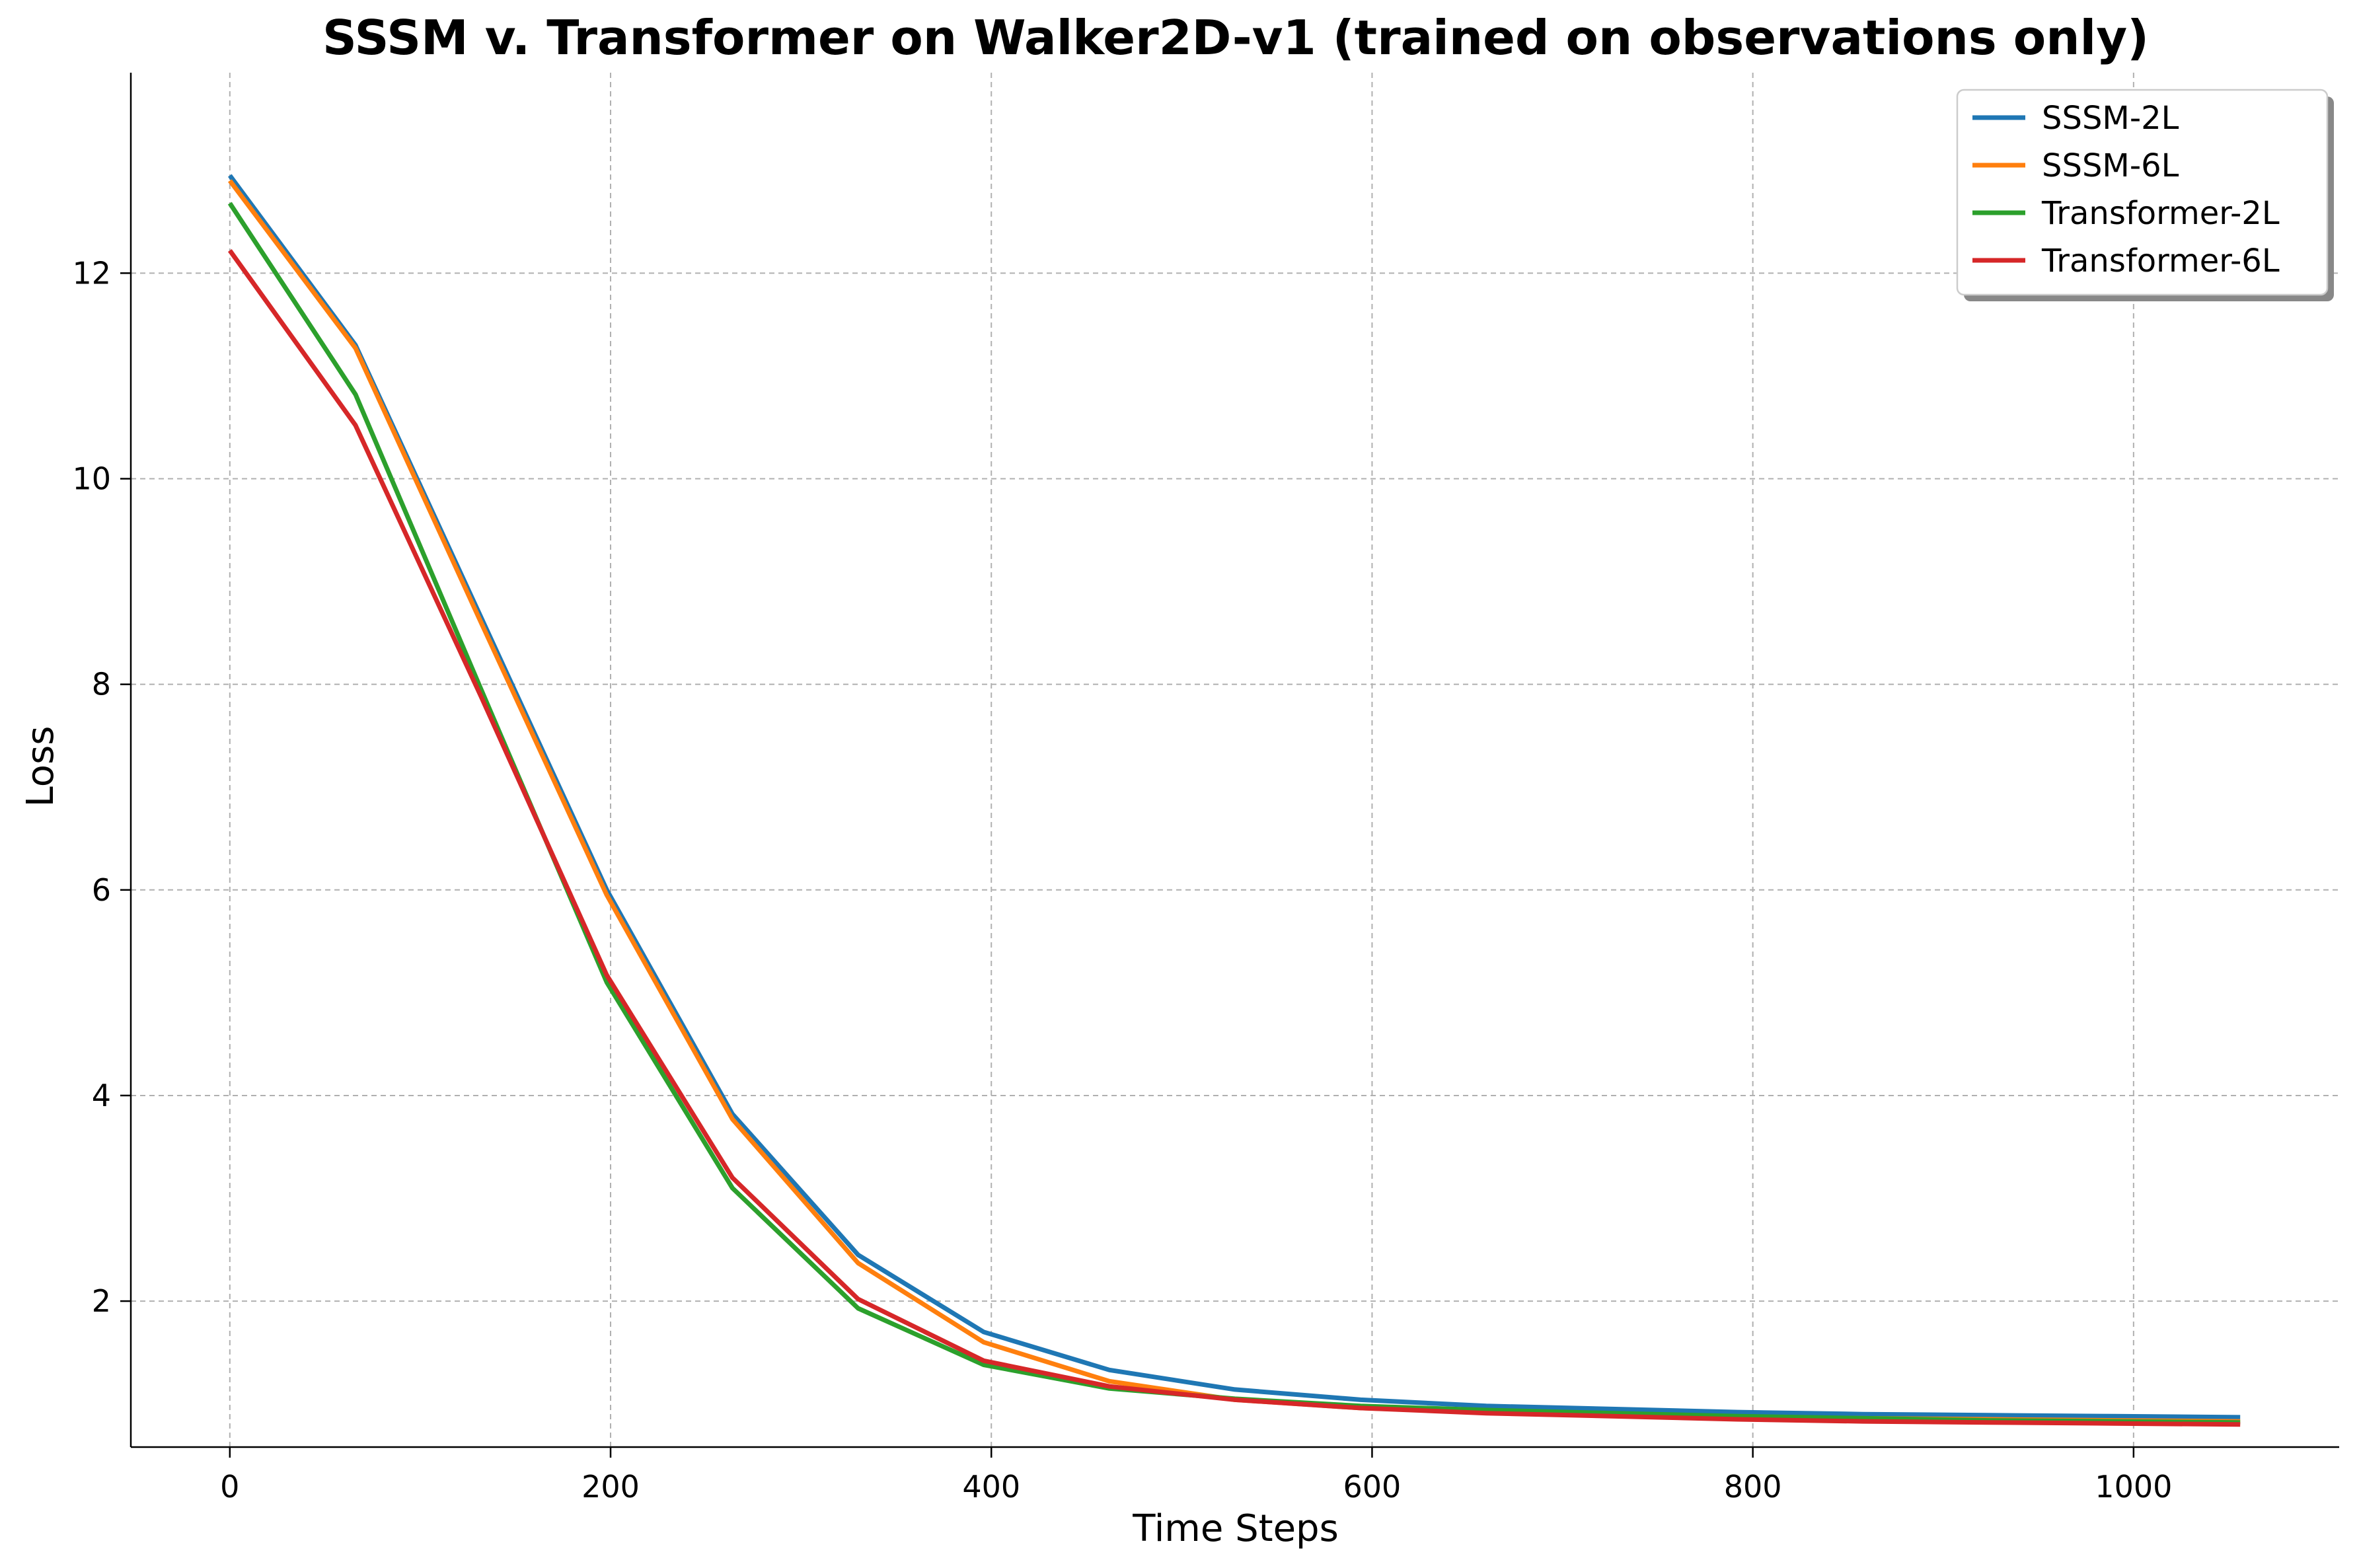 This screenshot has width=2359, height=1568. What do you see at coordinates (101, 684) in the screenshot?
I see `y-tick-label: 8` at bounding box center [101, 684].